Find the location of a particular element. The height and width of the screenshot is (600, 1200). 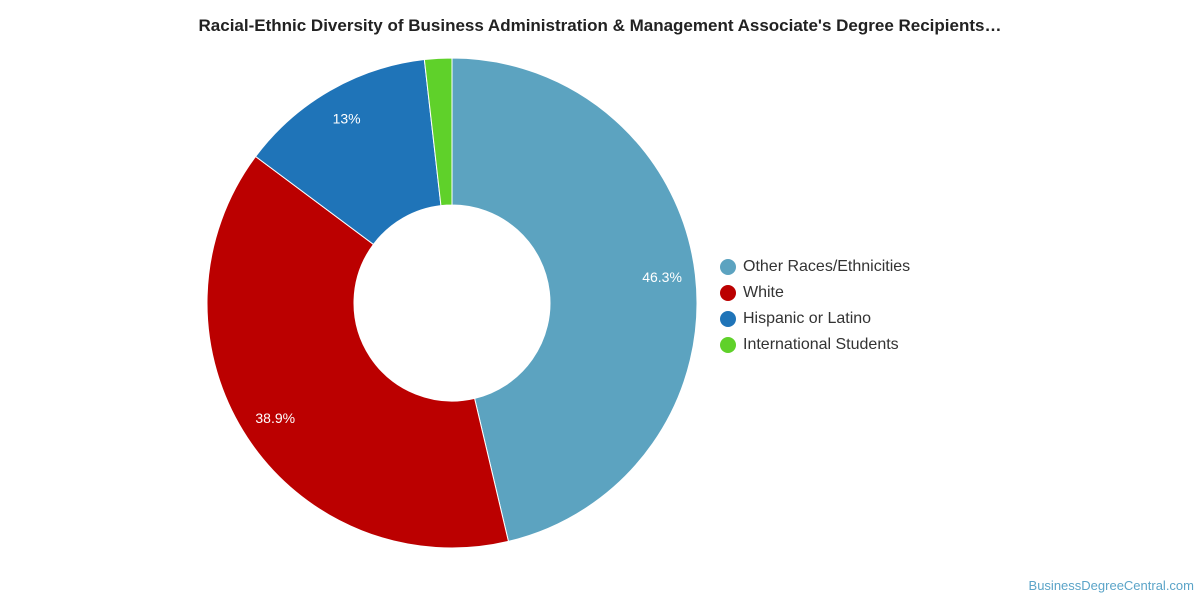

data-label-other-races-ethnicities: 46.3% is located at coordinates (662, 277).